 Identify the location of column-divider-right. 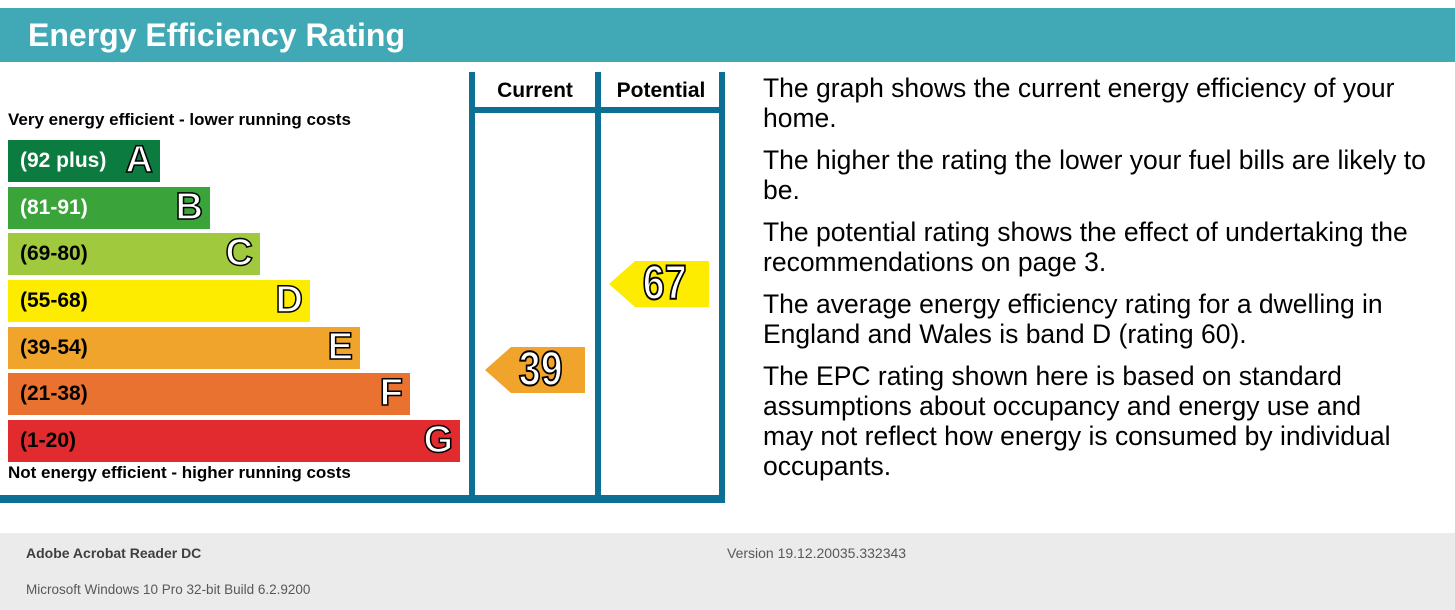
(722, 287).